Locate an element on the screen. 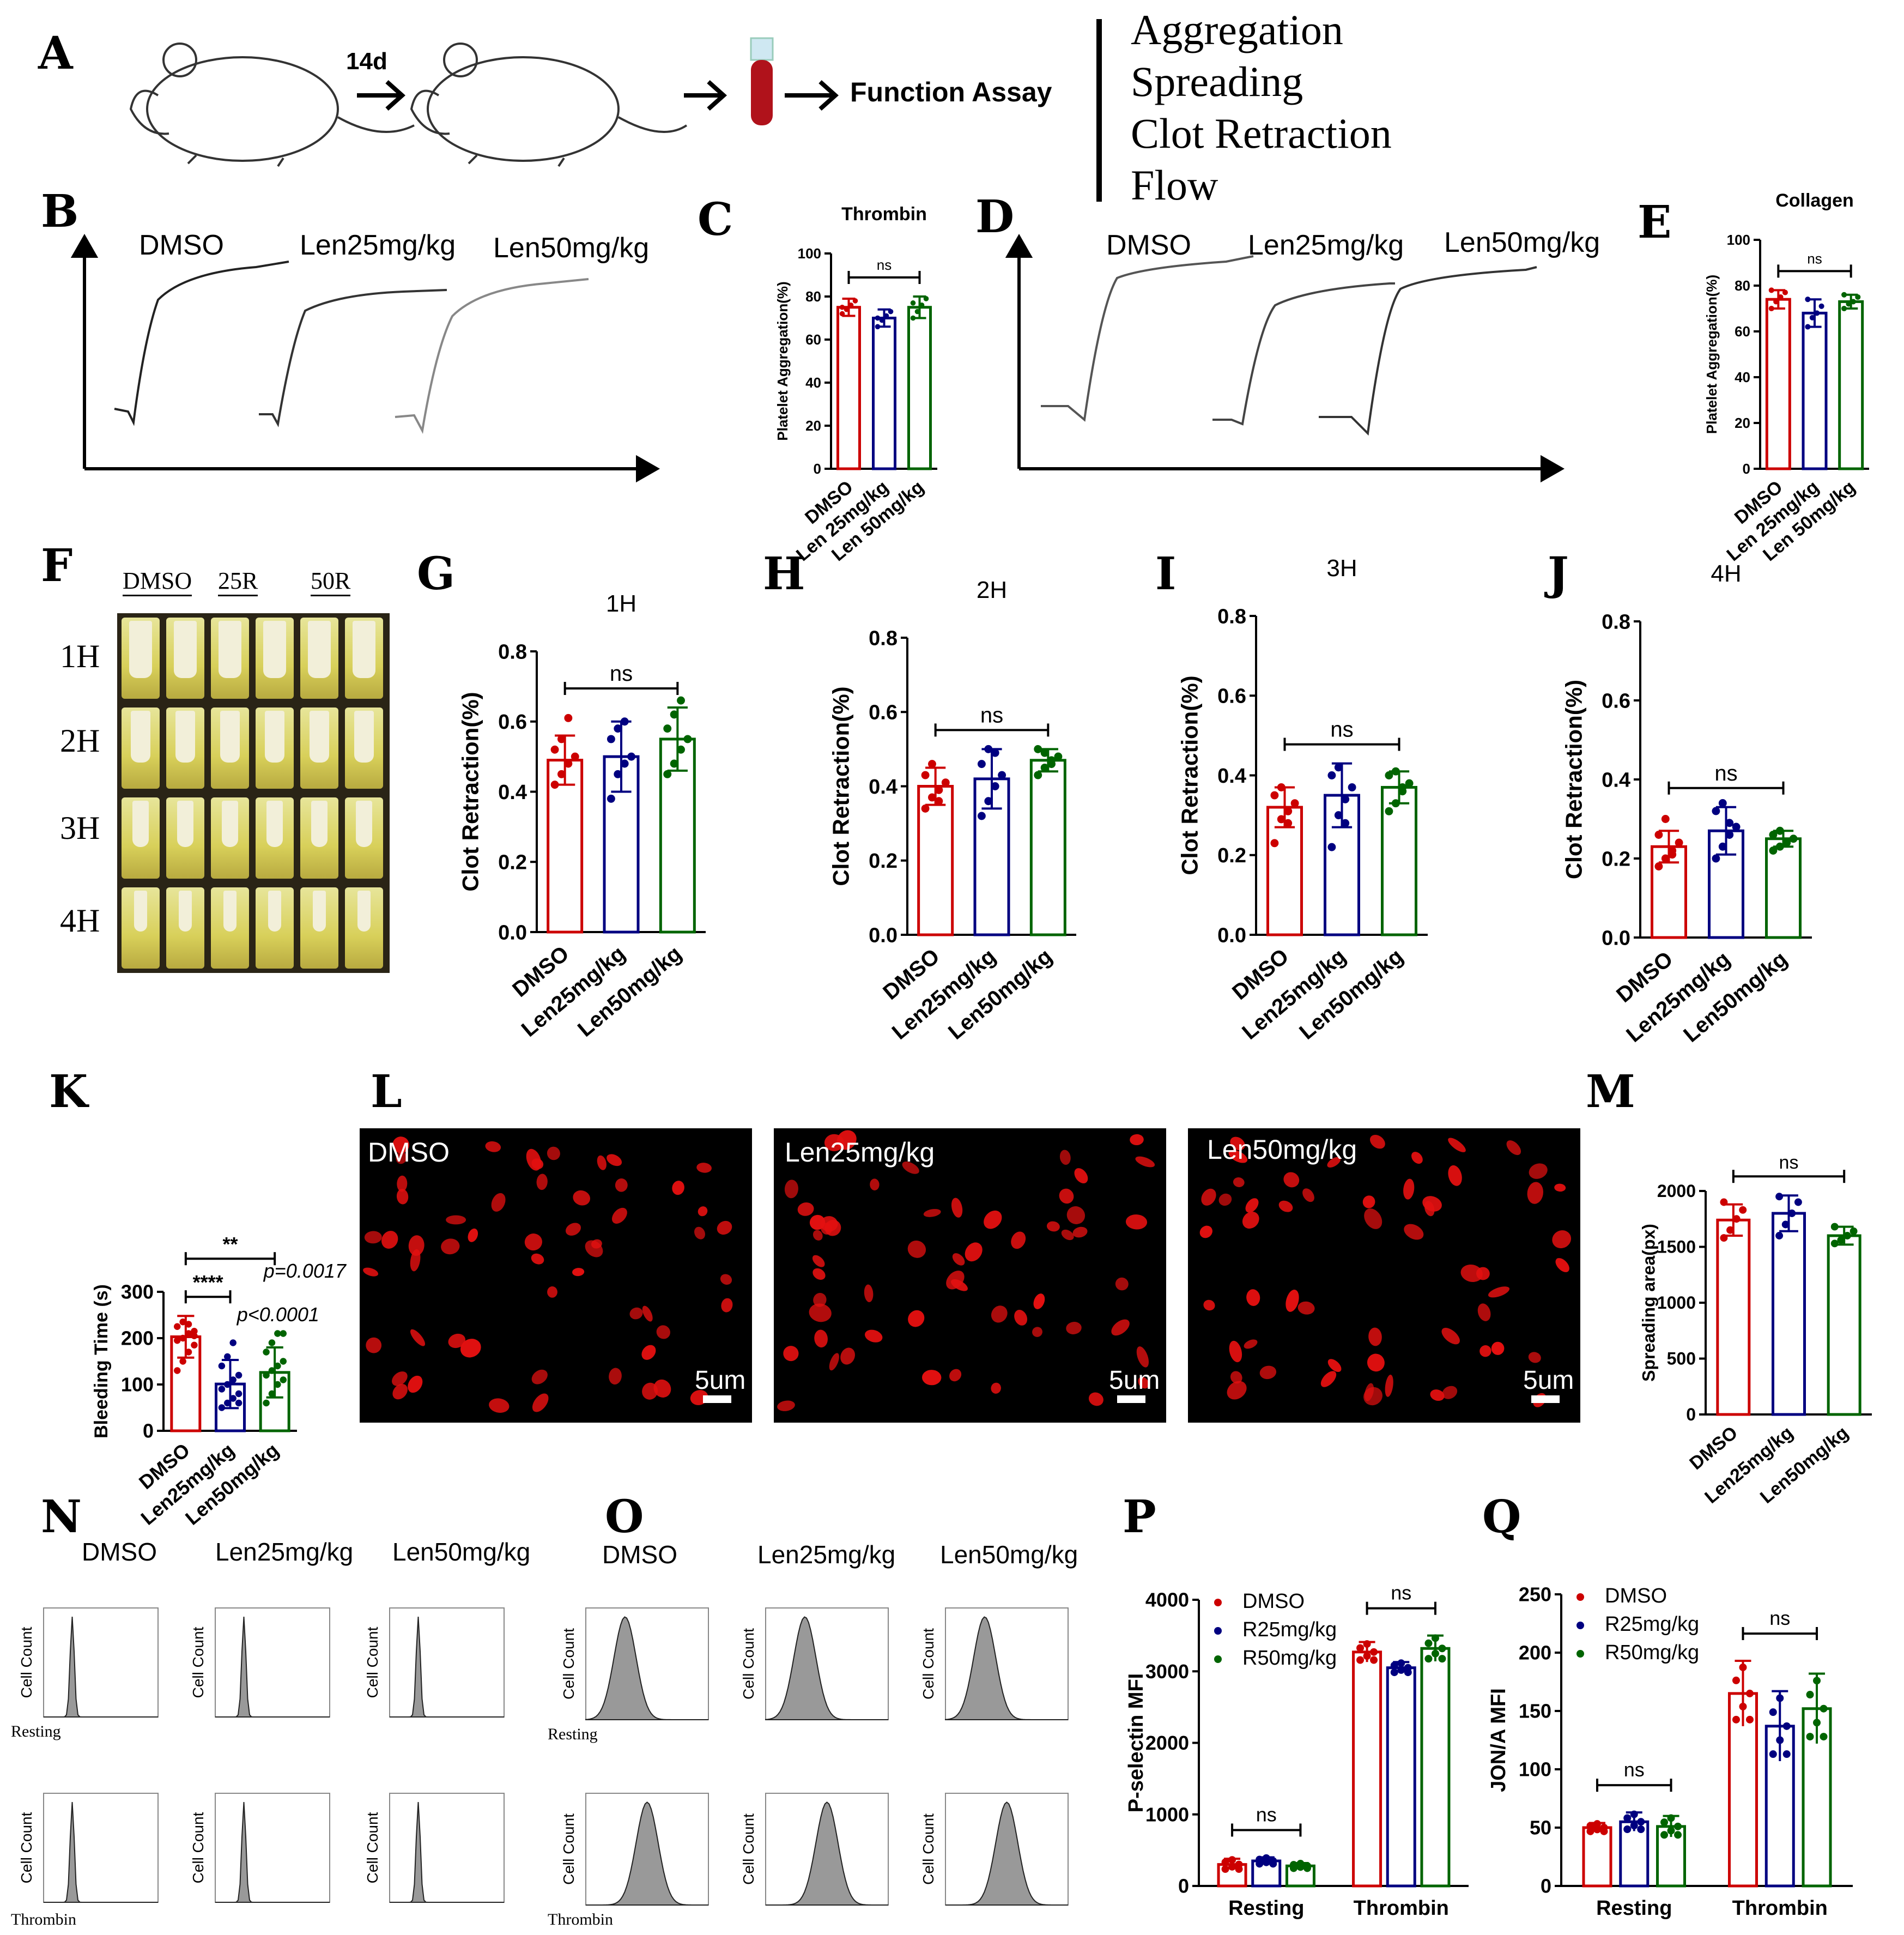  x-group-label: Resting is located at coordinates (1634, 1909).